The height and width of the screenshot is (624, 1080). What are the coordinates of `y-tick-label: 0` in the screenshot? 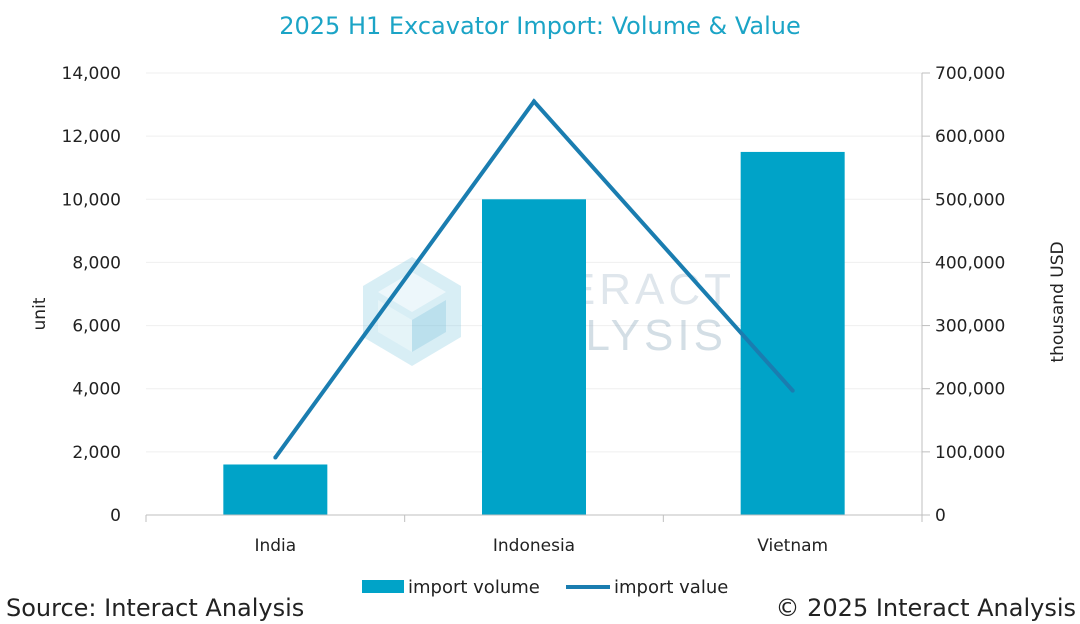 It's located at (115, 516).